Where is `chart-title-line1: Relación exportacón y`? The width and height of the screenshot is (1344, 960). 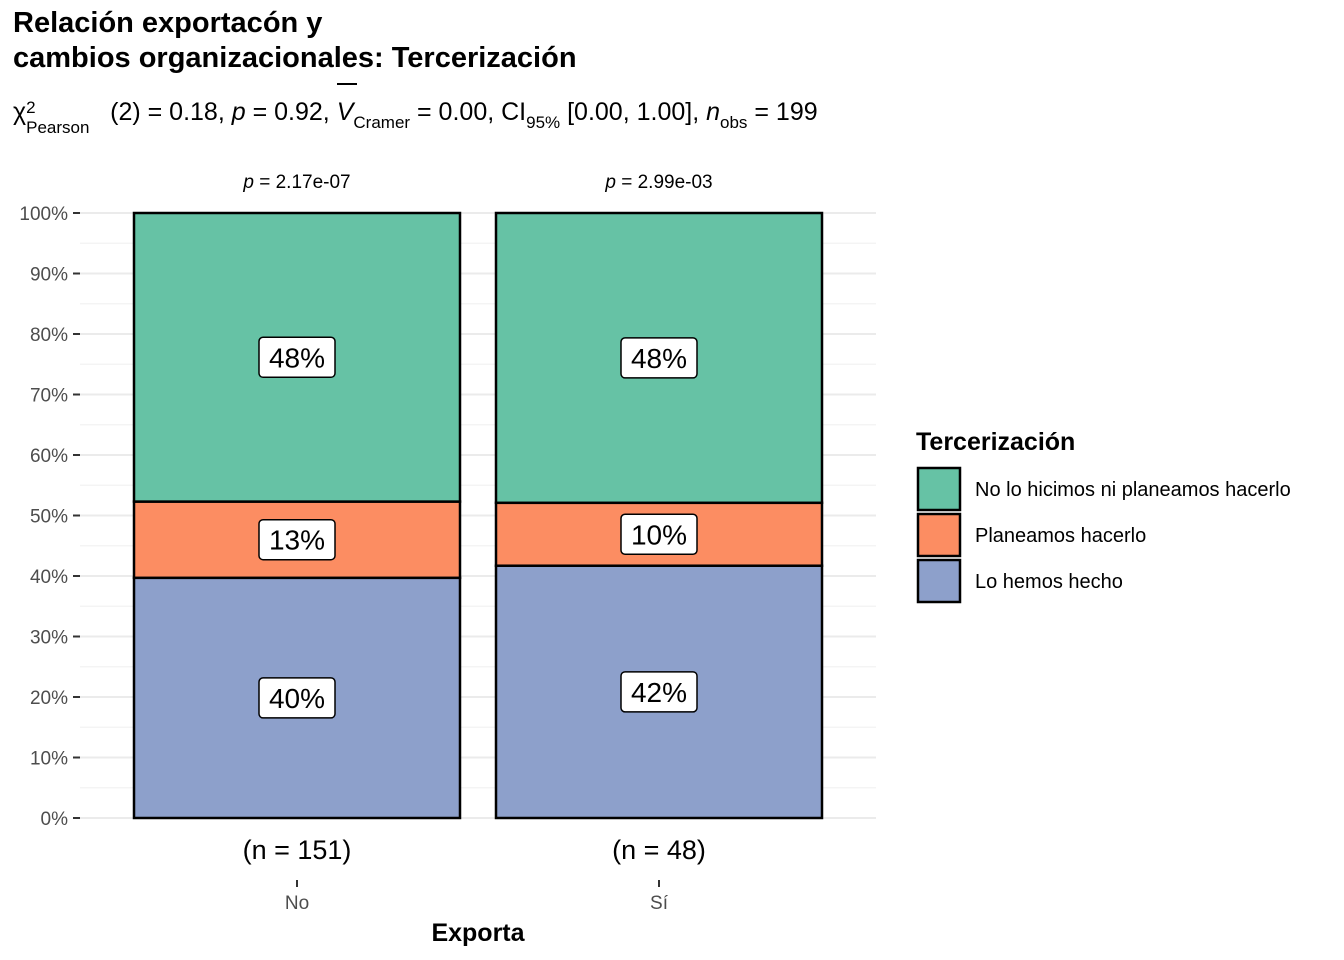 chart-title-line1: Relación exportacón y is located at coordinates (168, 23).